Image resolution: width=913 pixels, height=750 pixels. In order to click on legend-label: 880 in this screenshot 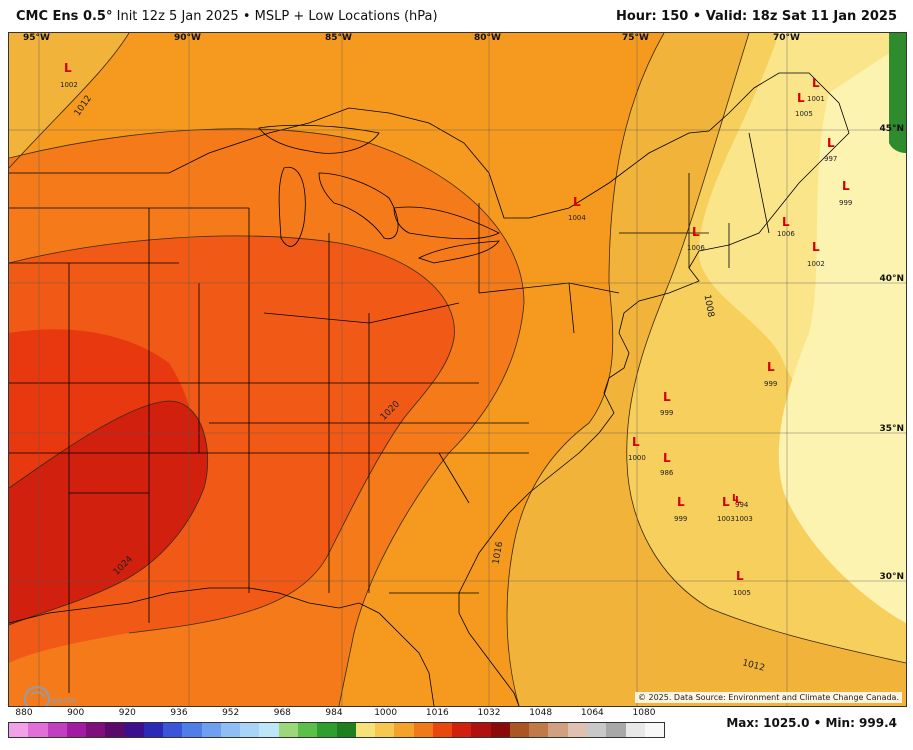, I will do `click(24, 713)`.